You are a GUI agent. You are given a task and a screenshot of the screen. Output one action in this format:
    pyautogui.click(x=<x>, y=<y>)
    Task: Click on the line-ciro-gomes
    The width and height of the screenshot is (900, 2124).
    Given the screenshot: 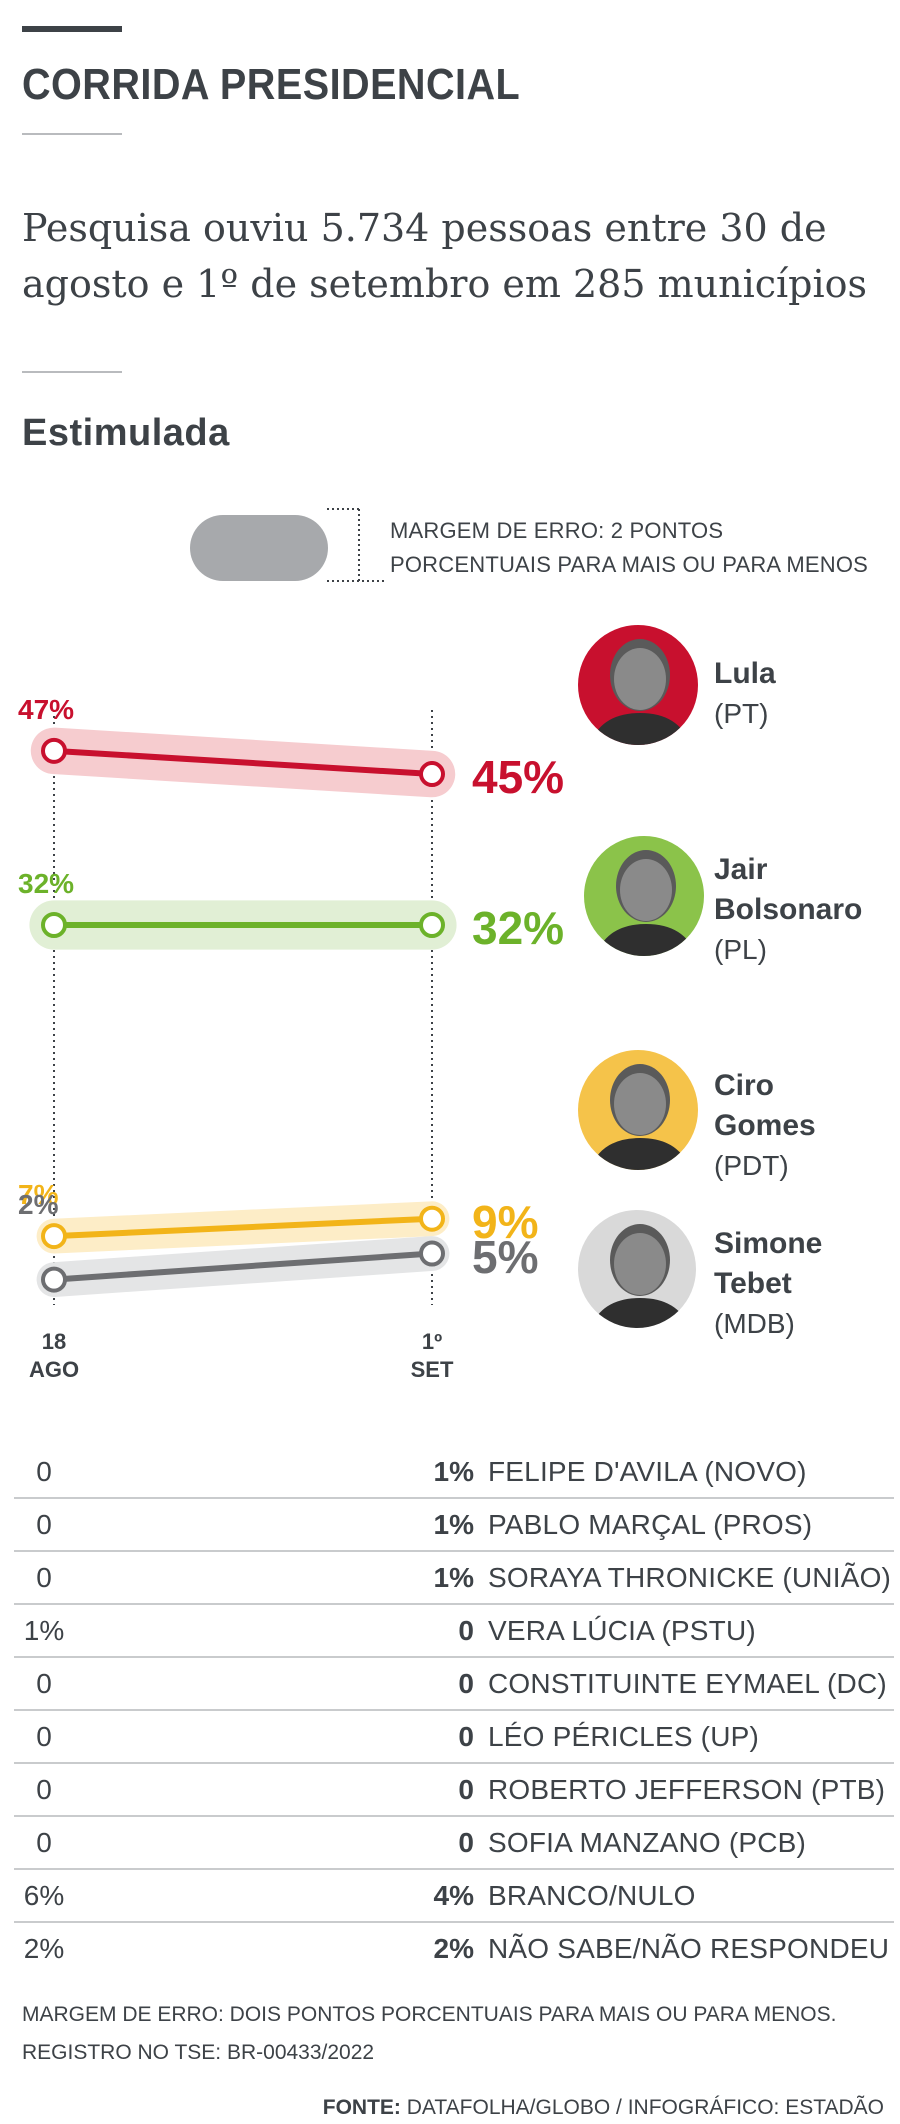 What is the action you would take?
    pyautogui.click(x=243, y=1227)
    